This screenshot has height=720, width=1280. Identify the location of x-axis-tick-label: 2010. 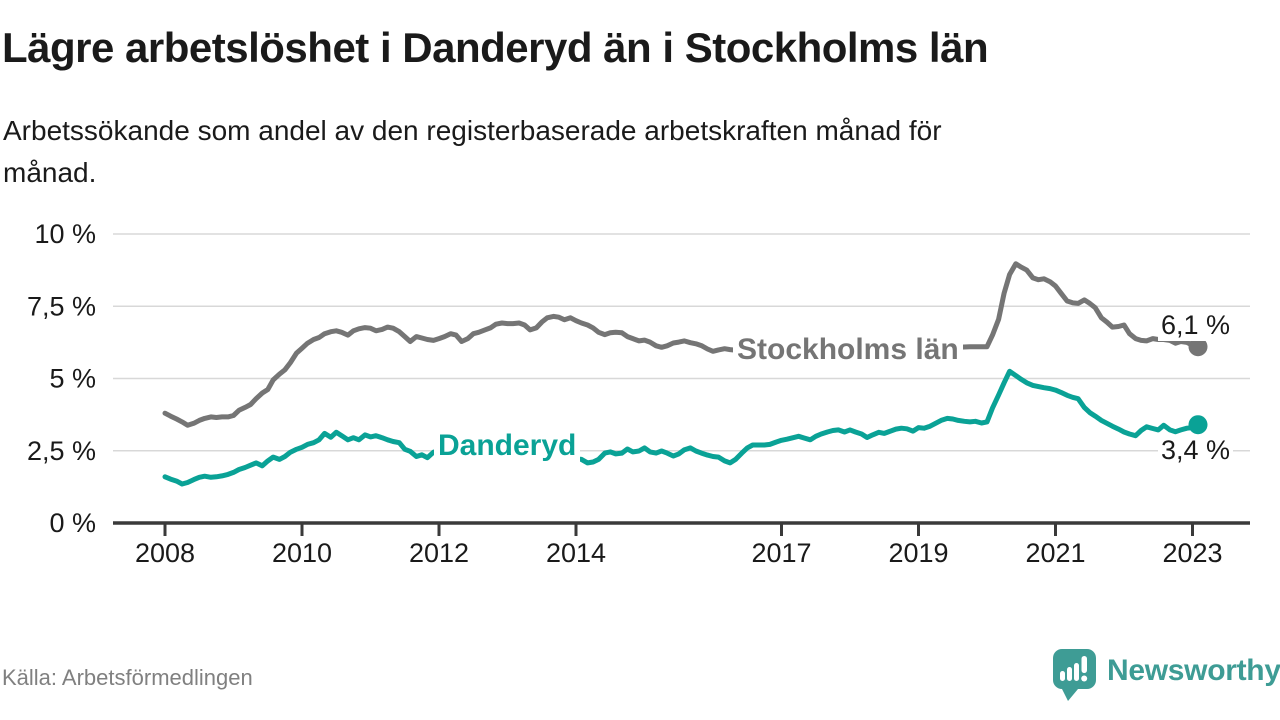
(302, 553).